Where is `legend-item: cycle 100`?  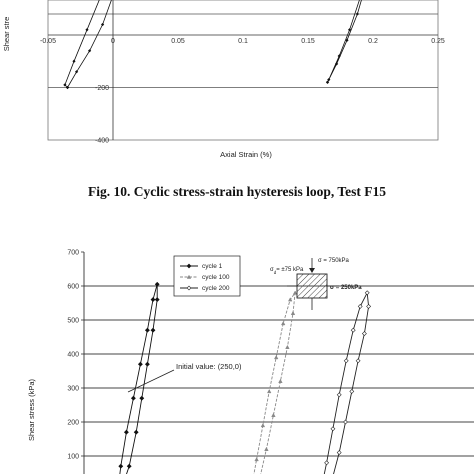
legend-item: cycle 100 is located at coordinates (205, 277).